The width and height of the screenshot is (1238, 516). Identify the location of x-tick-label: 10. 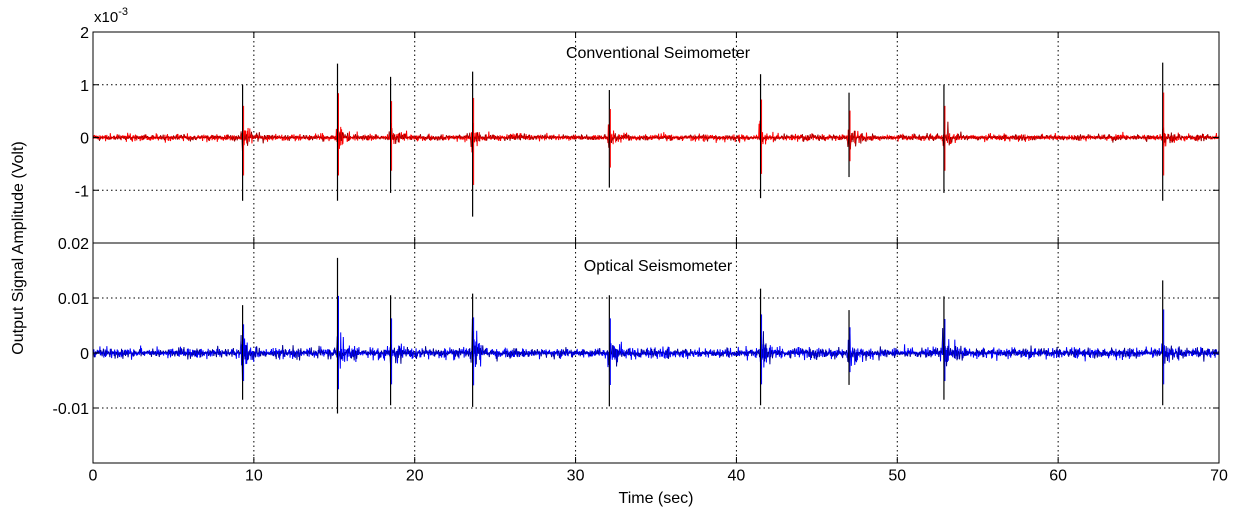
(254, 475).